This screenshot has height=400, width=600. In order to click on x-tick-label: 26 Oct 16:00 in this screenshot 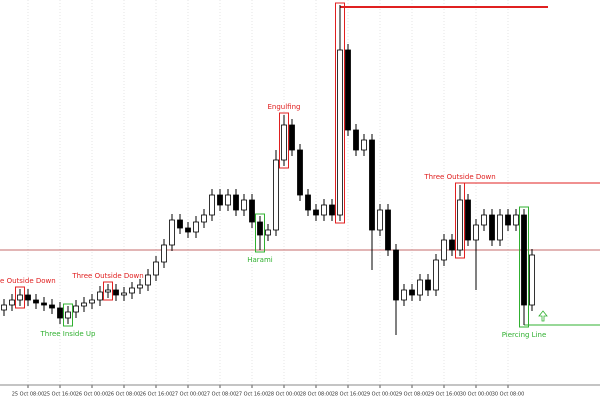, I will do `click(156, 395)`.